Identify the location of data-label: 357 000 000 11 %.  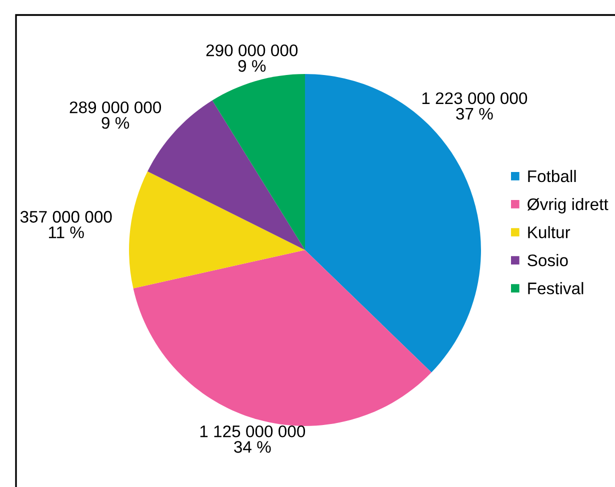
(66, 224).